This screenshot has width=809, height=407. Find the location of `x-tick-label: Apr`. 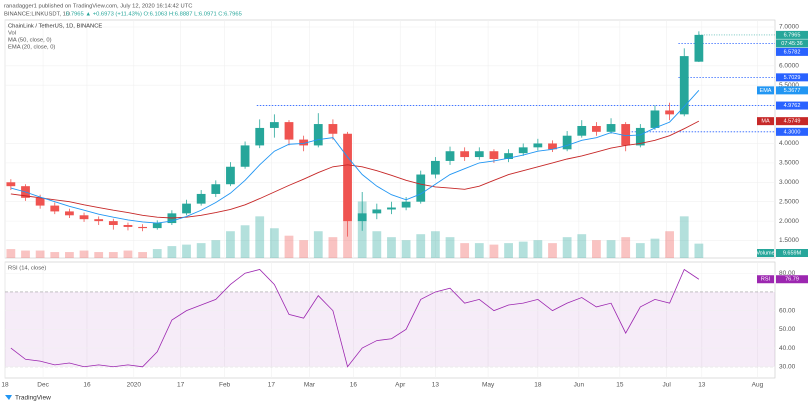

x-tick-label: Apr is located at coordinates (400, 385).